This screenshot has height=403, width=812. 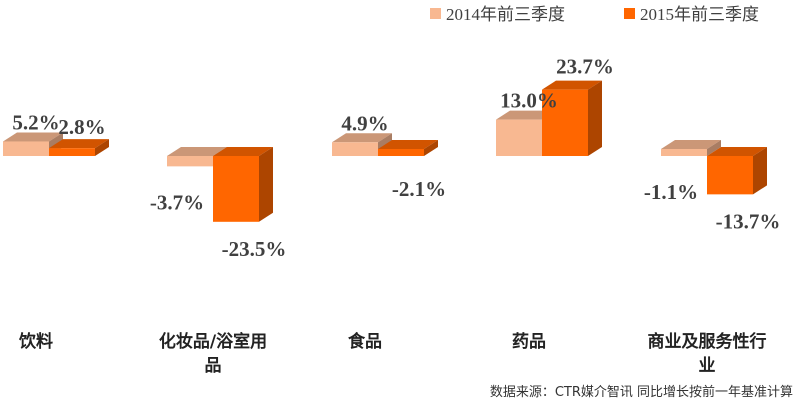 What do you see at coordinates (671, 192) in the screenshot?
I see `data-label-2014-4: -1.1%` at bounding box center [671, 192].